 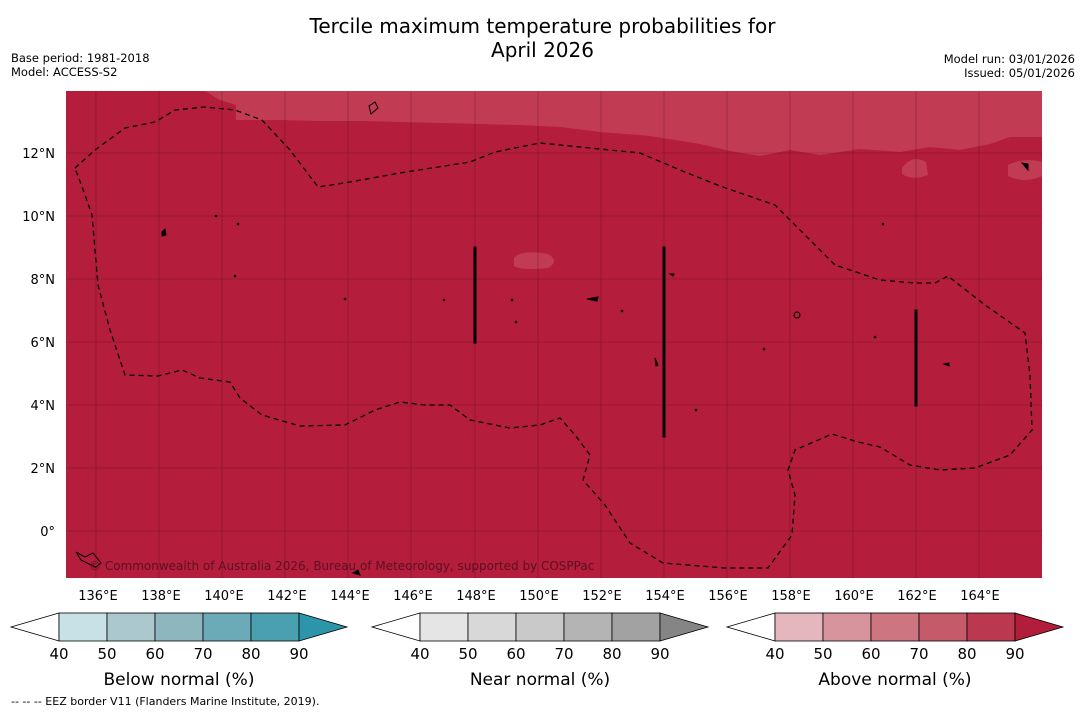 I want to click on title-line-2: April 2026, so click(x=542, y=50).